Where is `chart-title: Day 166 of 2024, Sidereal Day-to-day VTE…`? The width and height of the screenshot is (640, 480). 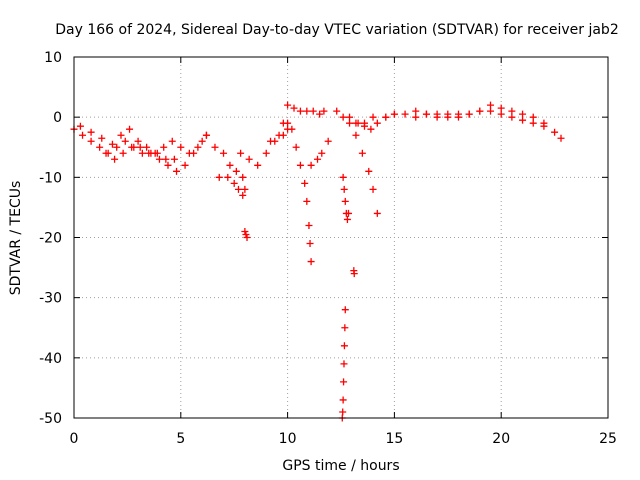
chart-title: Day 166 of 2024, Sidereal Day-to-day VTE… is located at coordinates (336, 30).